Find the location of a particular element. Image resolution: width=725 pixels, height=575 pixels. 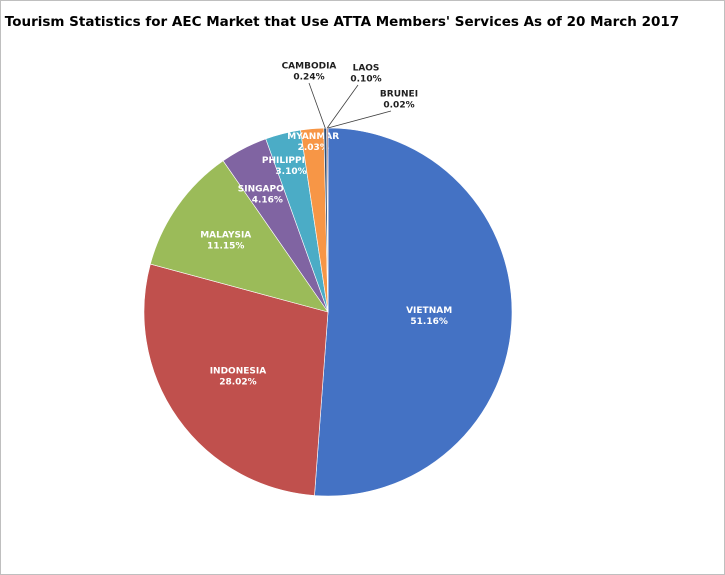

slice-label: LAOS is located at coordinates (366, 69).